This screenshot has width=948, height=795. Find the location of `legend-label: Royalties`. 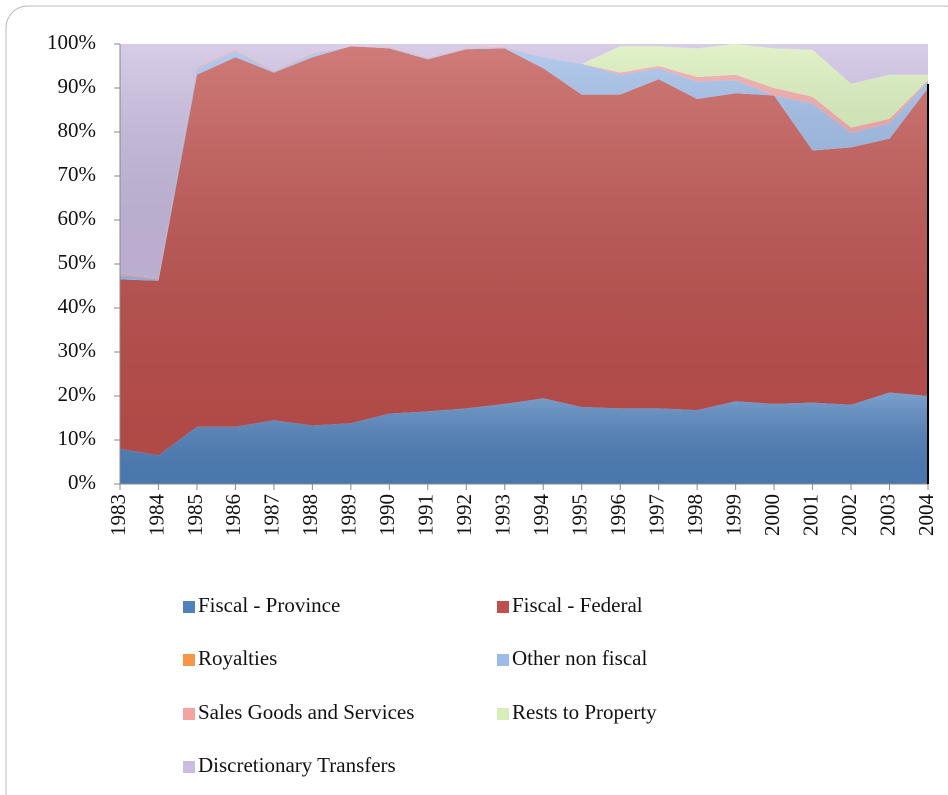

legend-label: Royalties is located at coordinates (237, 658).